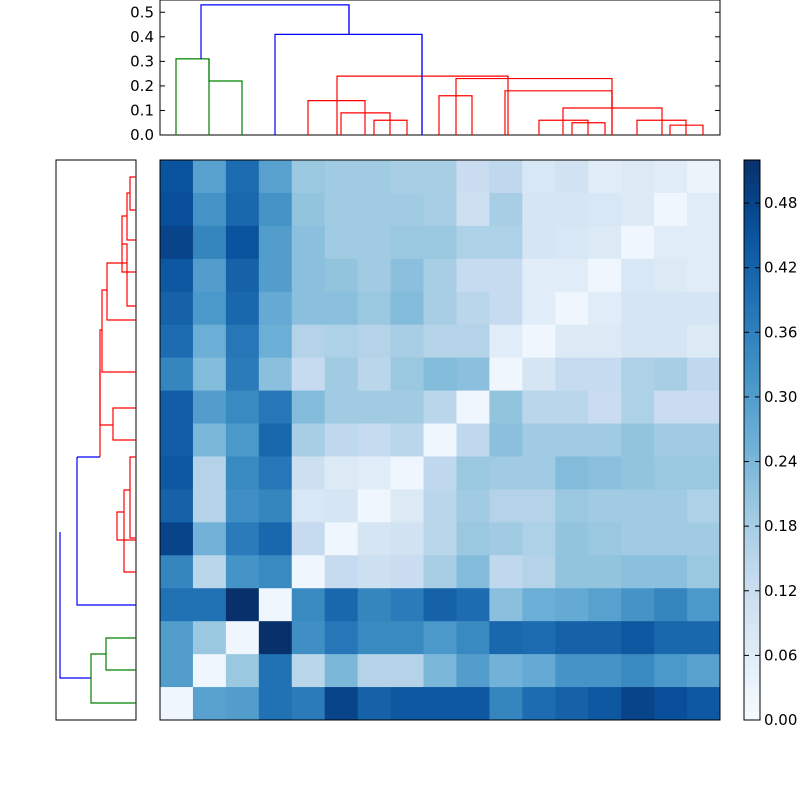  I want to click on top-dendrogram-y-ticks: 0.0 0.1 0.2 0.3 0.4 0.5, so click(425, 73).